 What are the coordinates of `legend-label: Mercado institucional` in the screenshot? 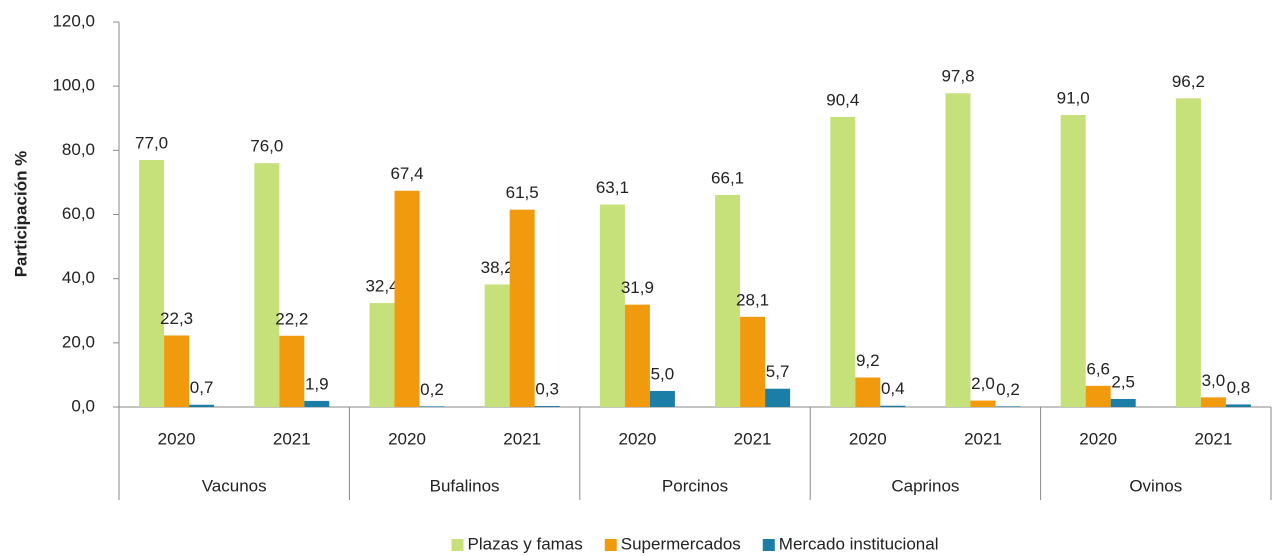 It's located at (859, 543).